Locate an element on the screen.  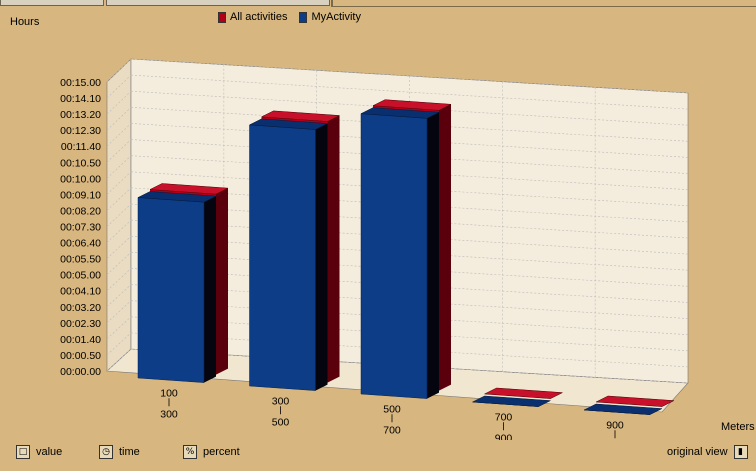
value-button: □ value is located at coordinates (39, 452).